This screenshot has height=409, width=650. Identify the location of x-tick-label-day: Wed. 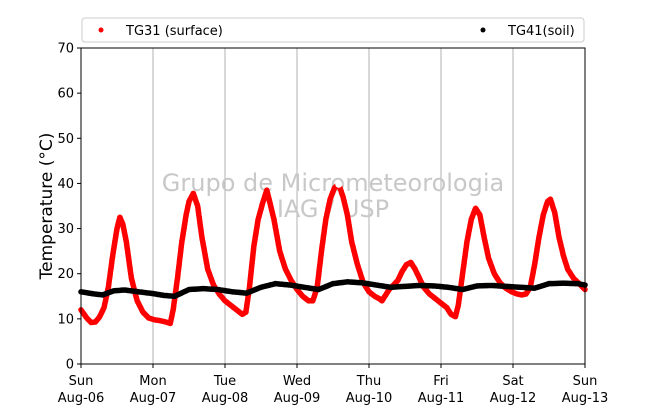
(297, 381).